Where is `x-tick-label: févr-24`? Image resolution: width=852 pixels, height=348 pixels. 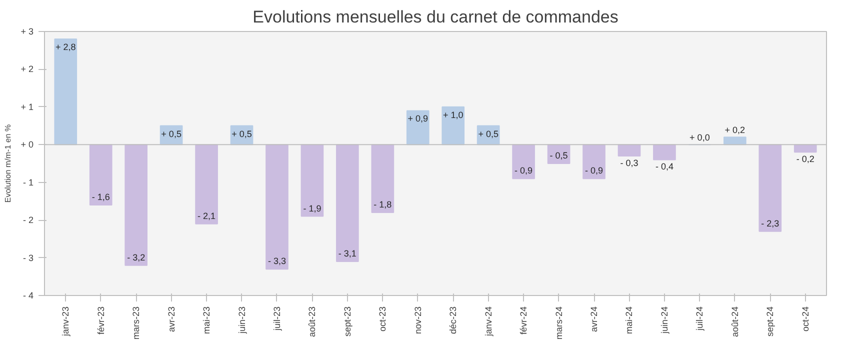 x-tick-label: févr-24 is located at coordinates (523, 320).